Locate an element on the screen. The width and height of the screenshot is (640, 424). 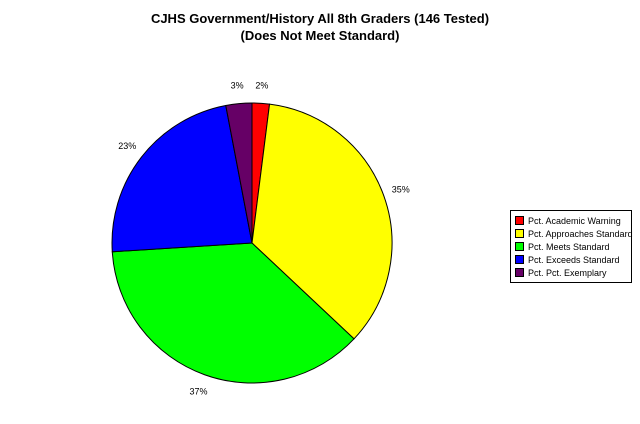
legend-item-2: Pct. Meets Standard is located at coordinates (571, 246).